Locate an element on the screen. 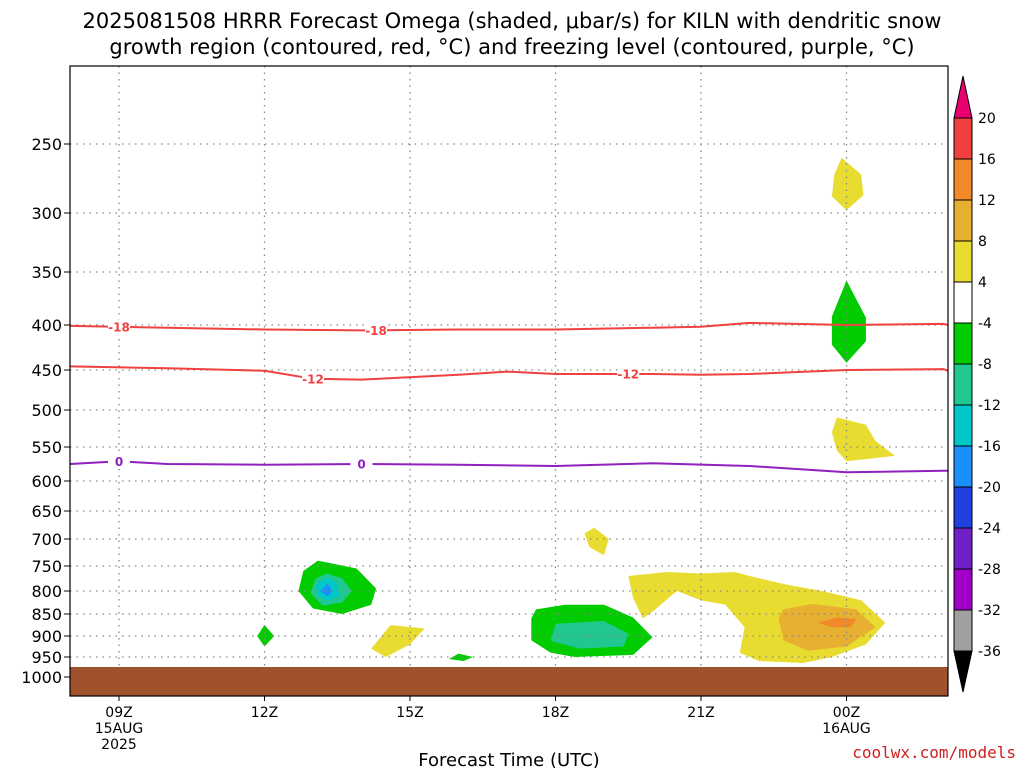  x-tick-label: 16AUG is located at coordinates (846, 729).